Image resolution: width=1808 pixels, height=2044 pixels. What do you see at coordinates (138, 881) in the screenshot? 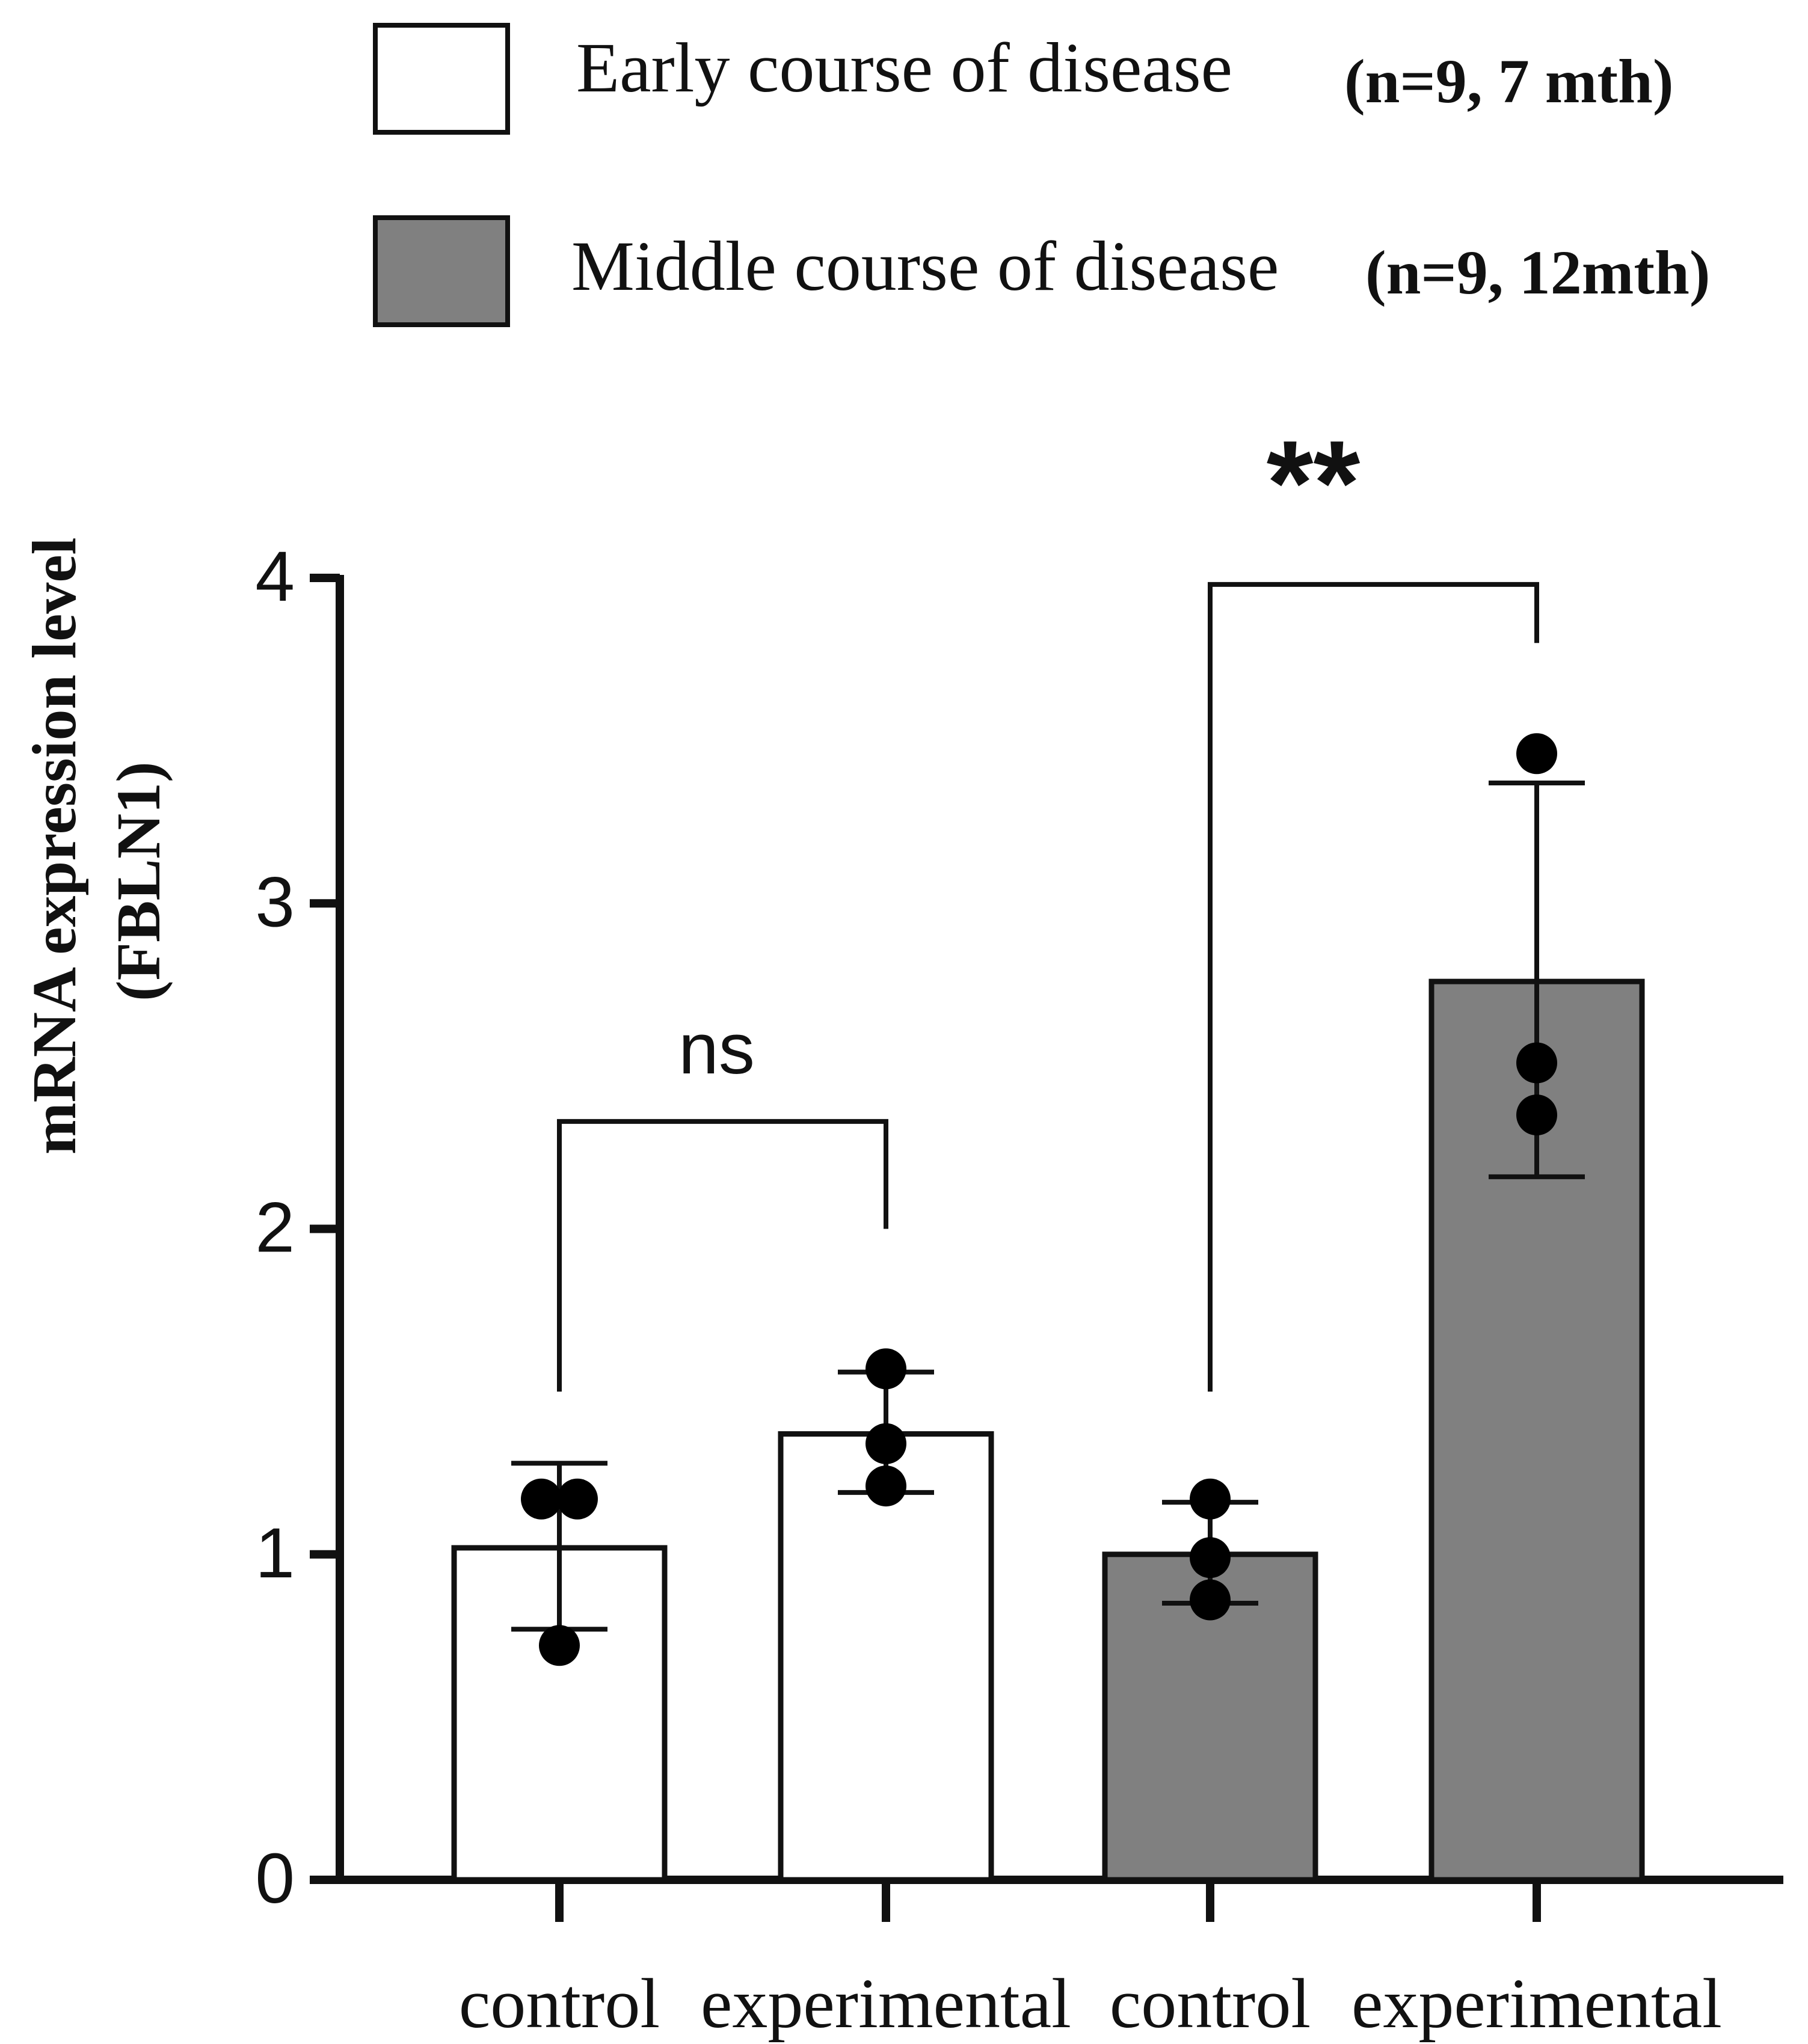
I see `y-axis-label-line2: (FBLN1)` at bounding box center [138, 881].